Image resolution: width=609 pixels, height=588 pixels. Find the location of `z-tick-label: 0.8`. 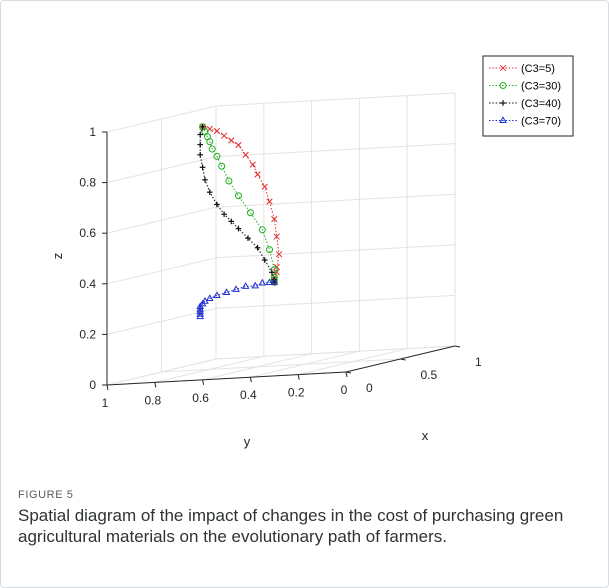

z-tick-label: 0.8 is located at coordinates (87, 183).